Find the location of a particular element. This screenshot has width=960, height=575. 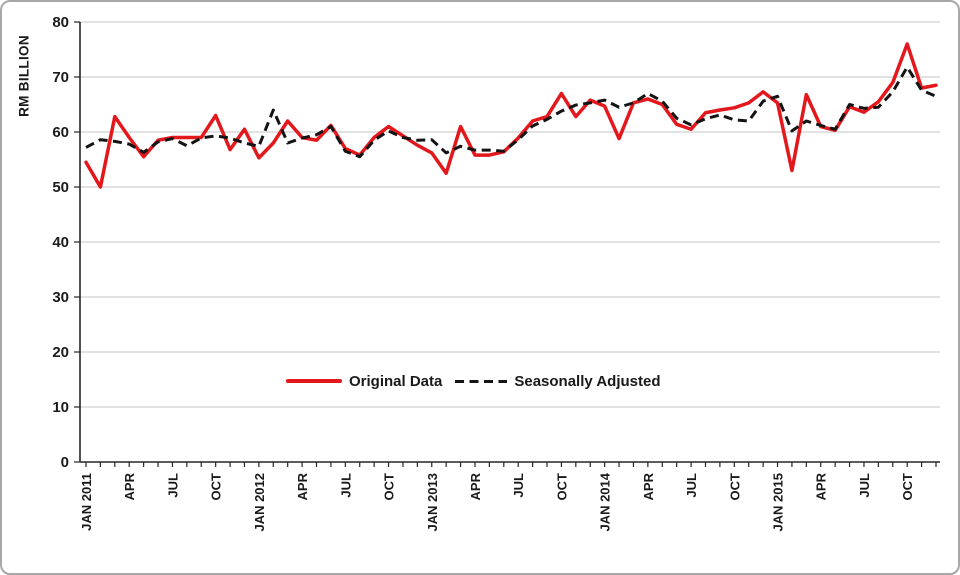

y-axis-ticks is located at coordinates (77, 242).